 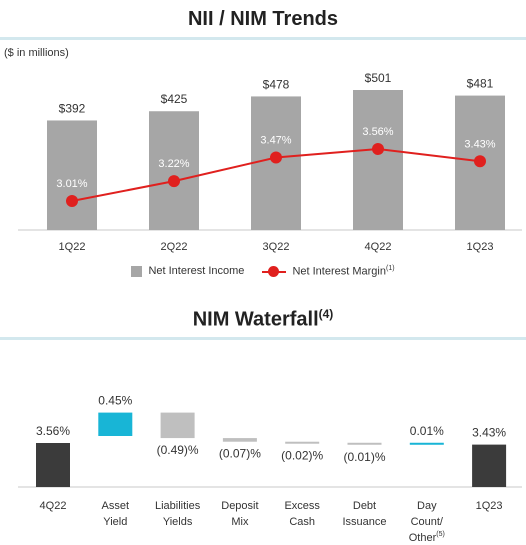 What do you see at coordinates (302, 522) in the screenshot?
I see `waterfall-category-label: Cash` at bounding box center [302, 522].